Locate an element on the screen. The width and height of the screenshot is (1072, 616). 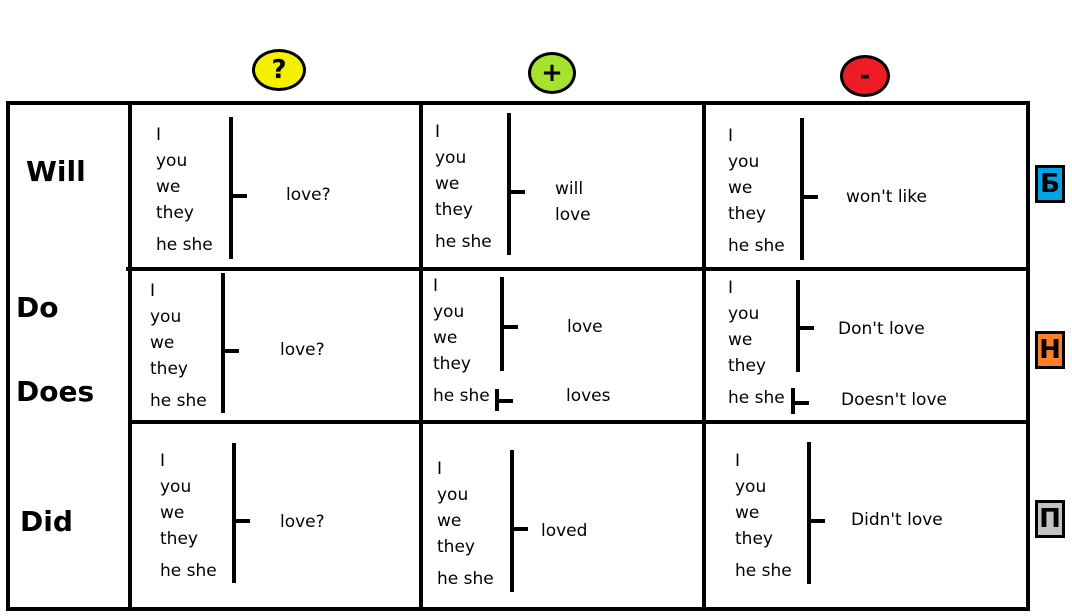
grid-left-line is located at coordinates (8, 356).